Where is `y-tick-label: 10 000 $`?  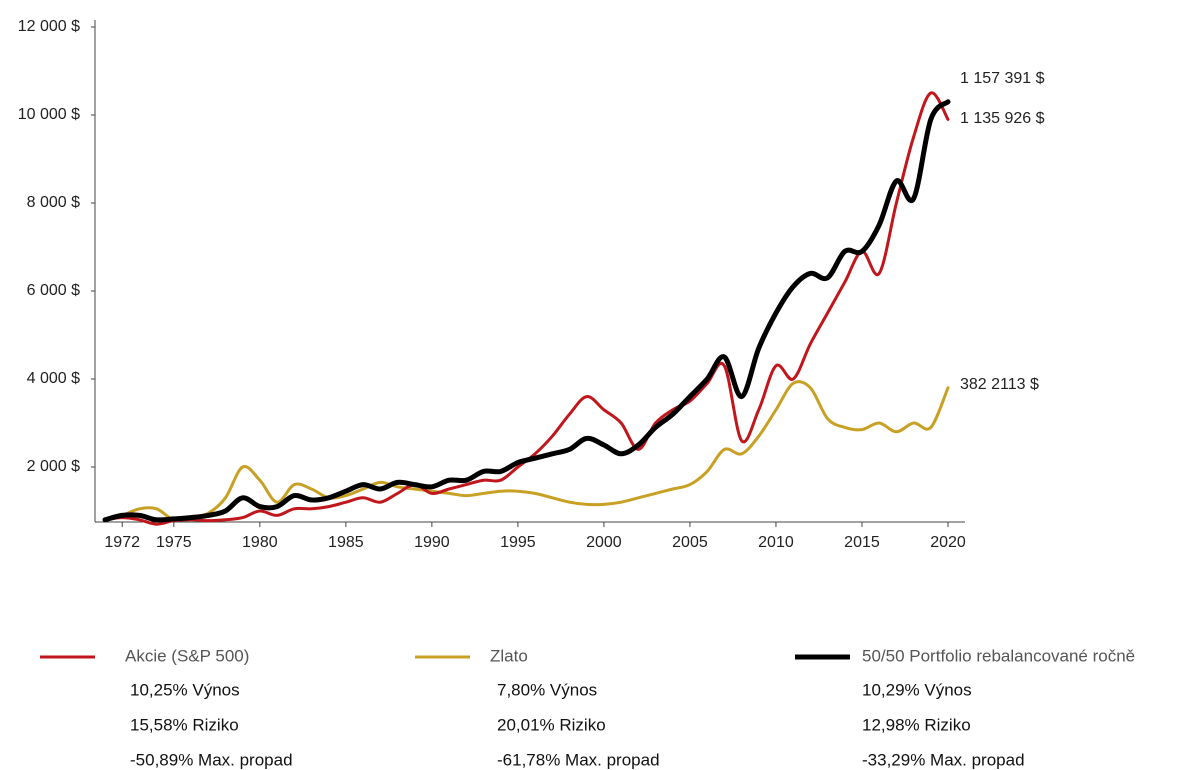 y-tick-label: 10 000 $ is located at coordinates (49, 114).